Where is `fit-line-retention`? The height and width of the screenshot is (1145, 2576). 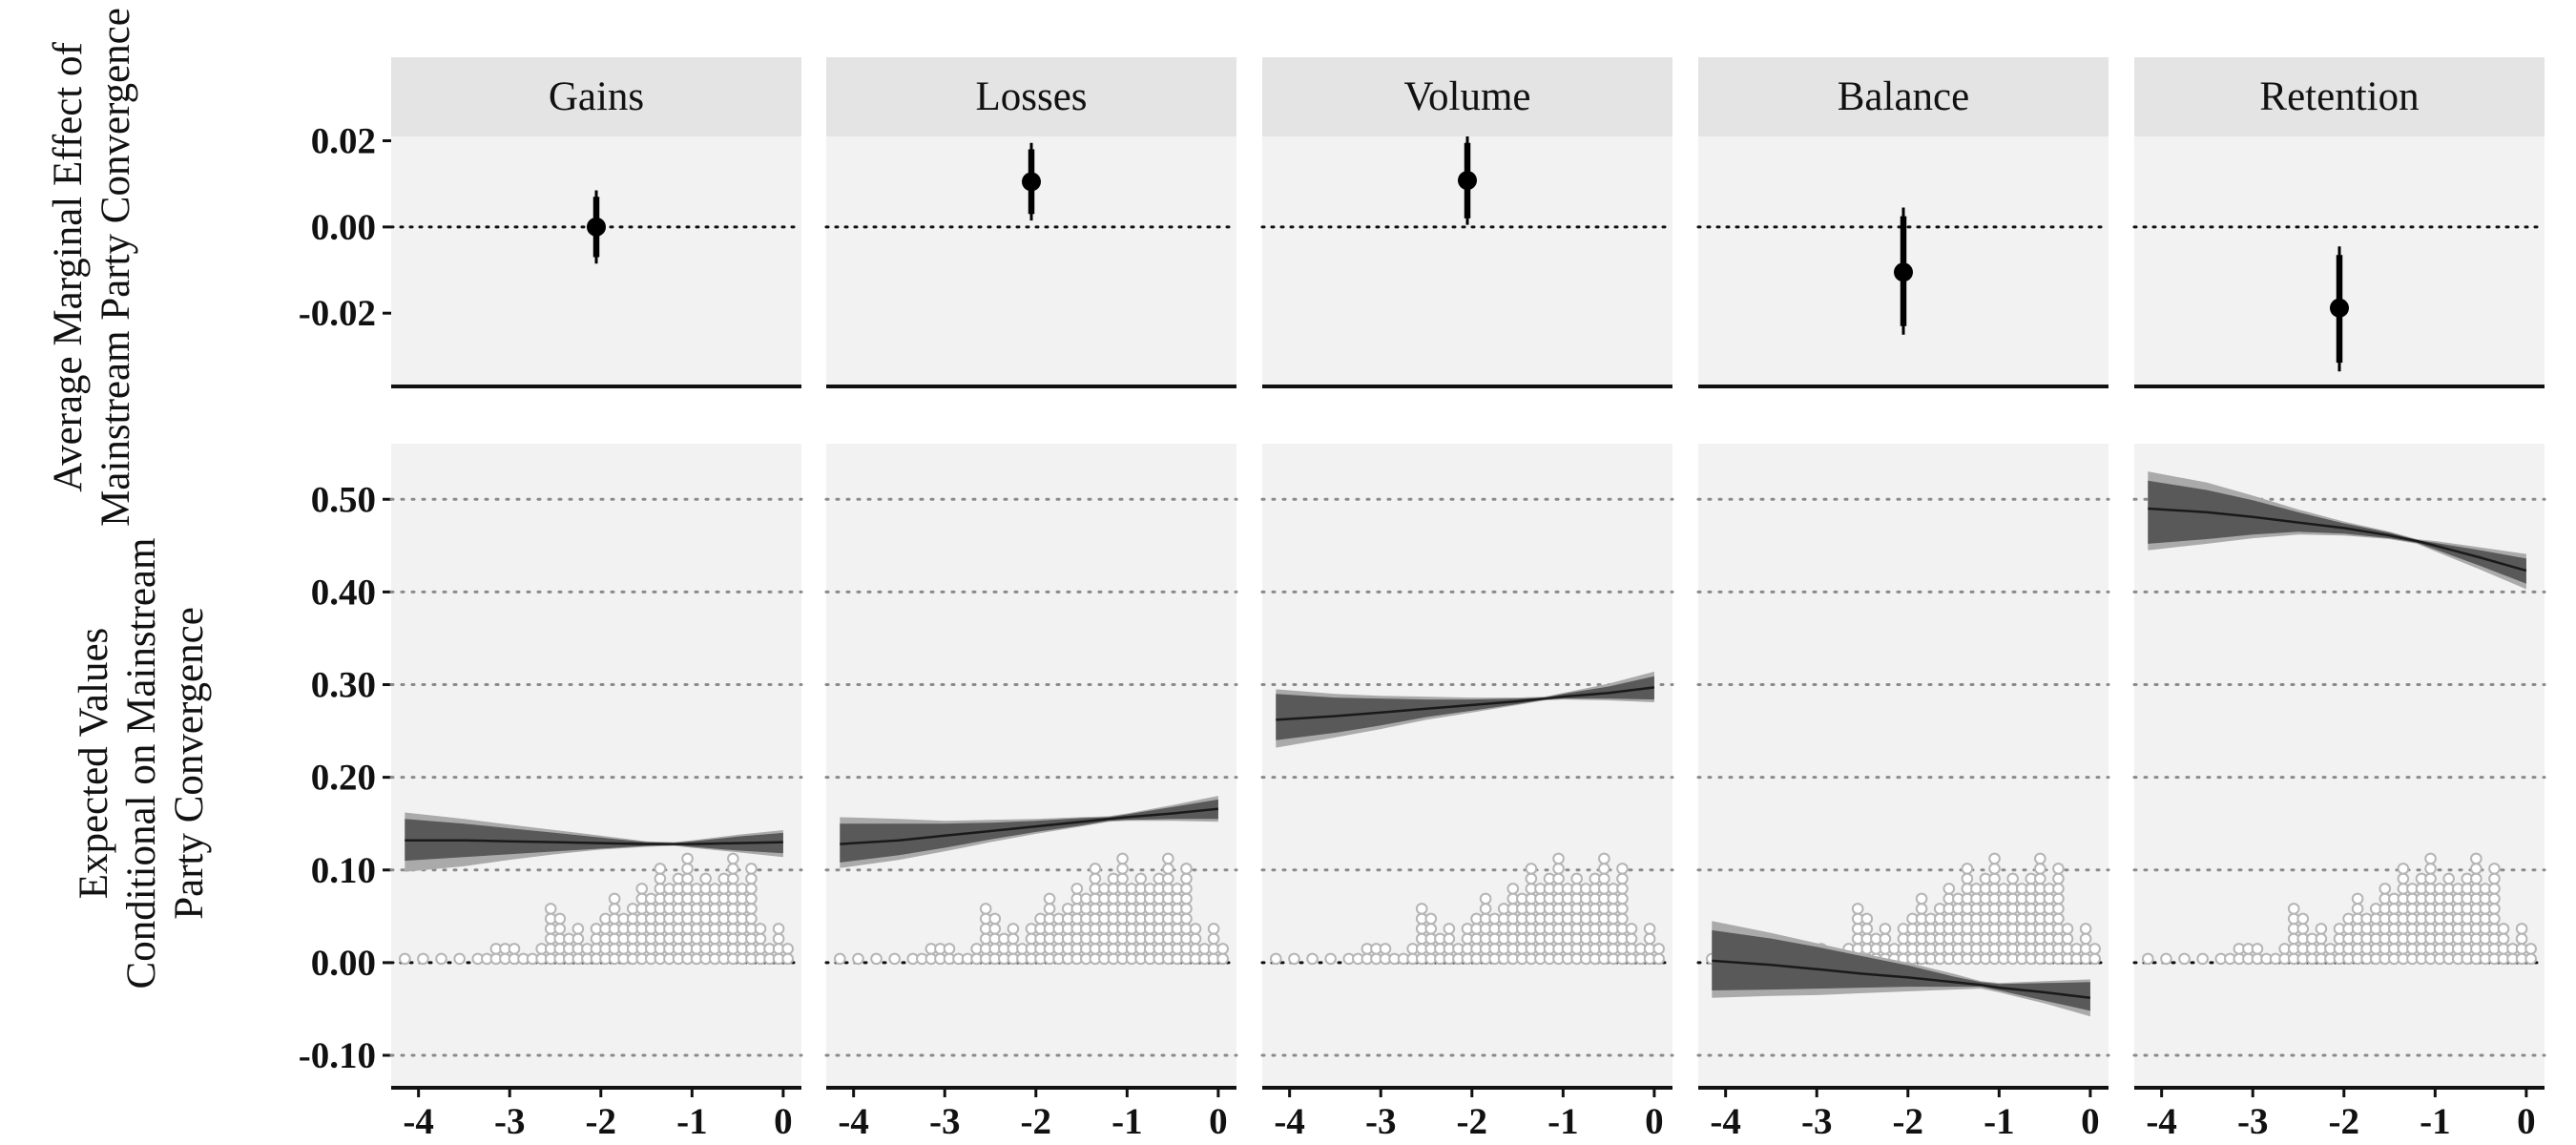 fit-line-retention is located at coordinates (2337, 540).